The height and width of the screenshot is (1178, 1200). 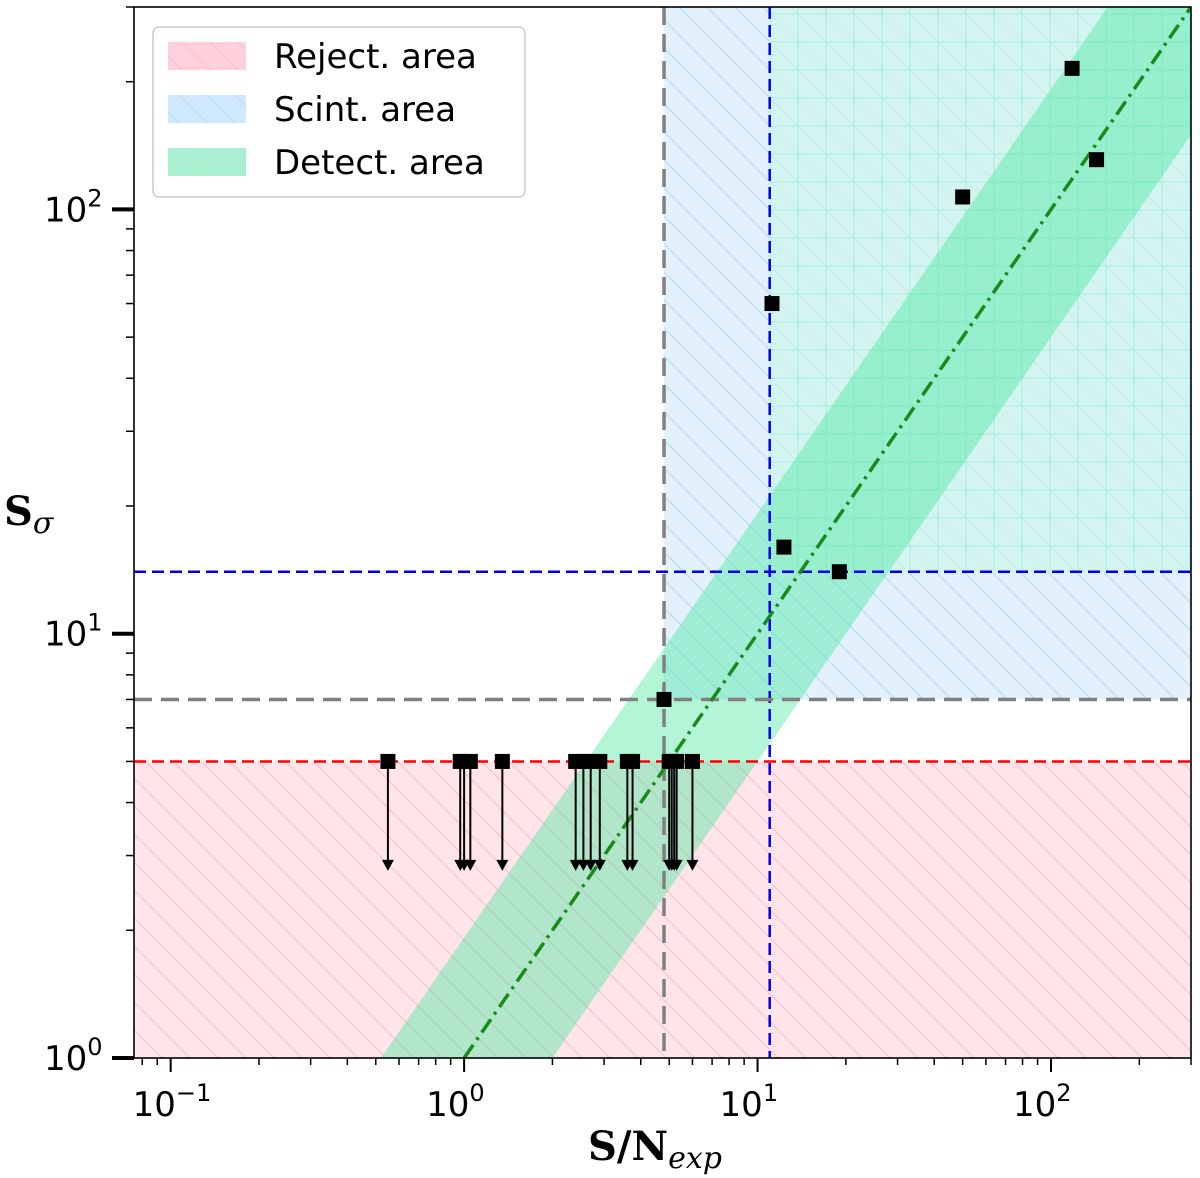 I want to click on x-tick-label-base-0: 10, so click(x=154, y=1105).